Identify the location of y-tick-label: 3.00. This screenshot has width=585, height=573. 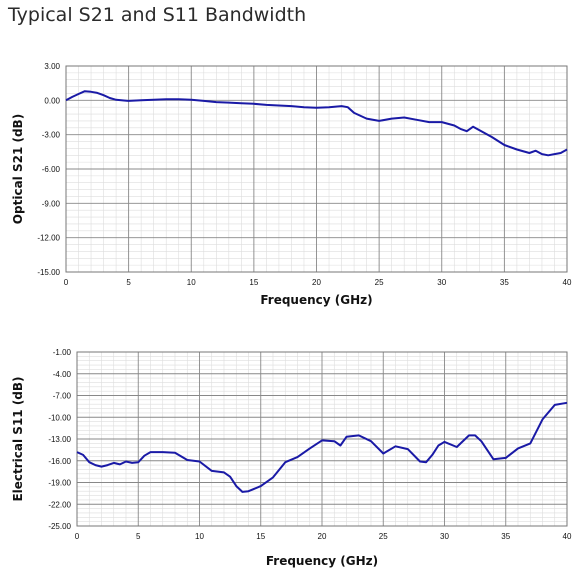
(52, 66).